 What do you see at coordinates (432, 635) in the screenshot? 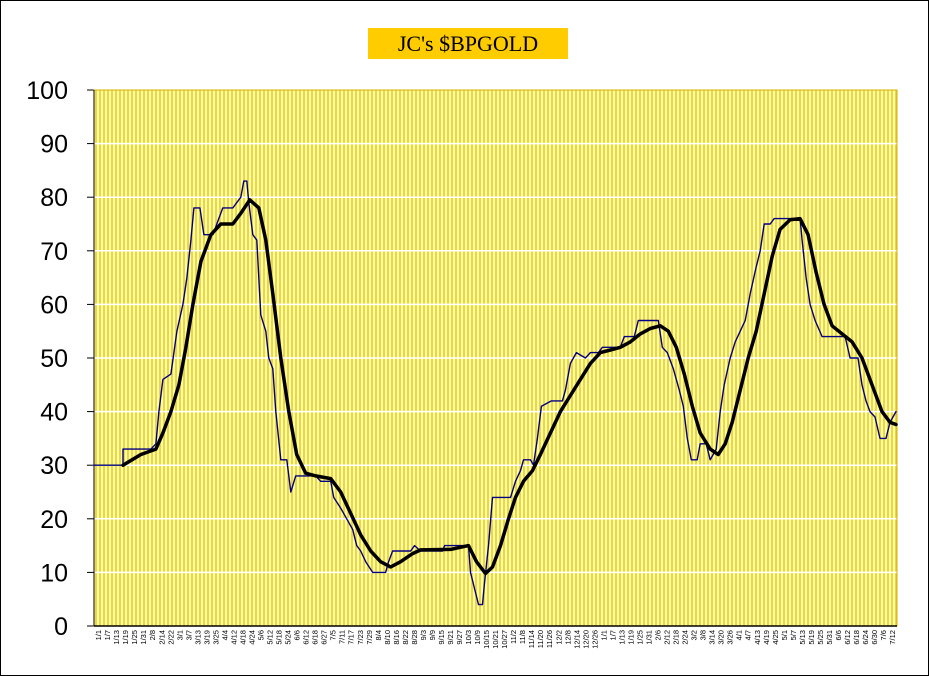
I see `x-tick-label: 9/9` at bounding box center [432, 635].